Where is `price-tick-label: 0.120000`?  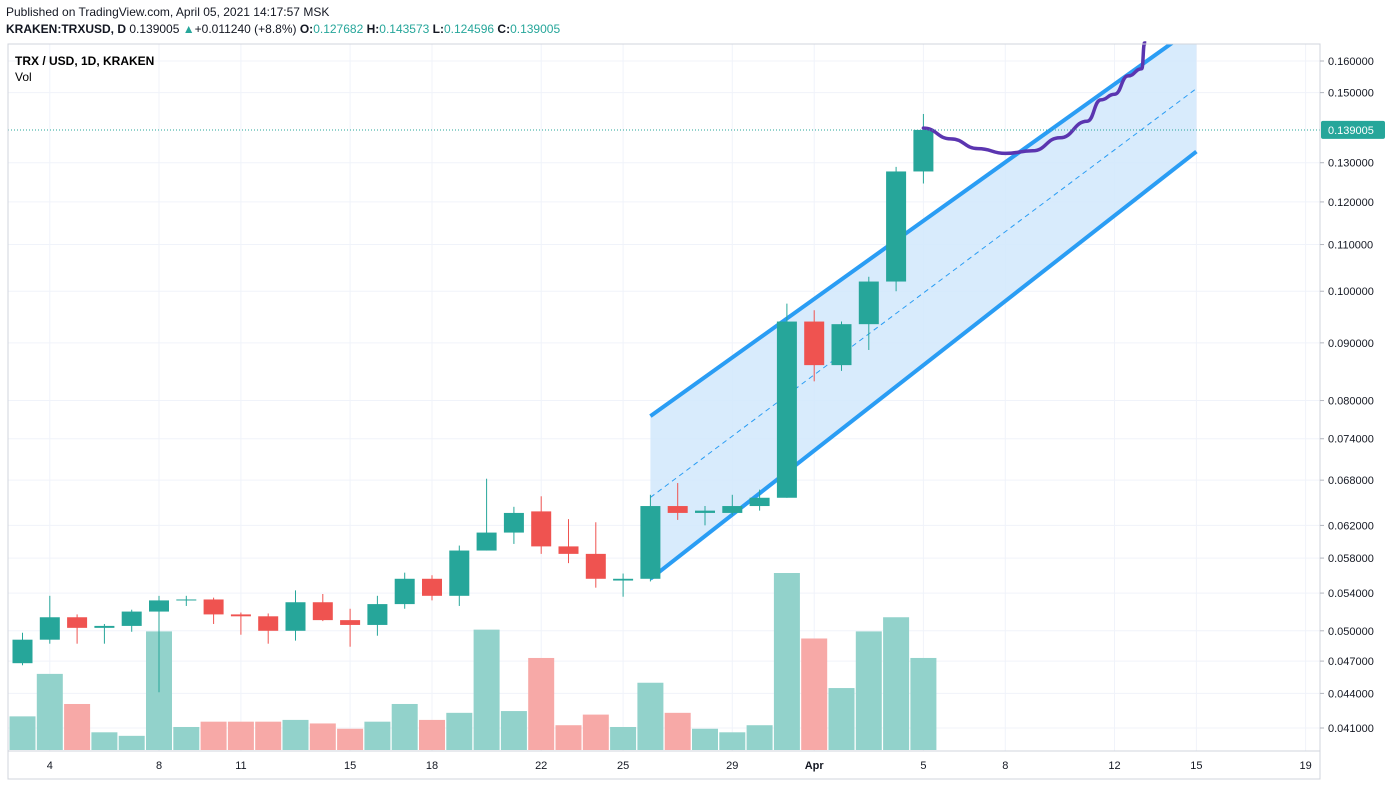
price-tick-label: 0.120000 is located at coordinates (1351, 203).